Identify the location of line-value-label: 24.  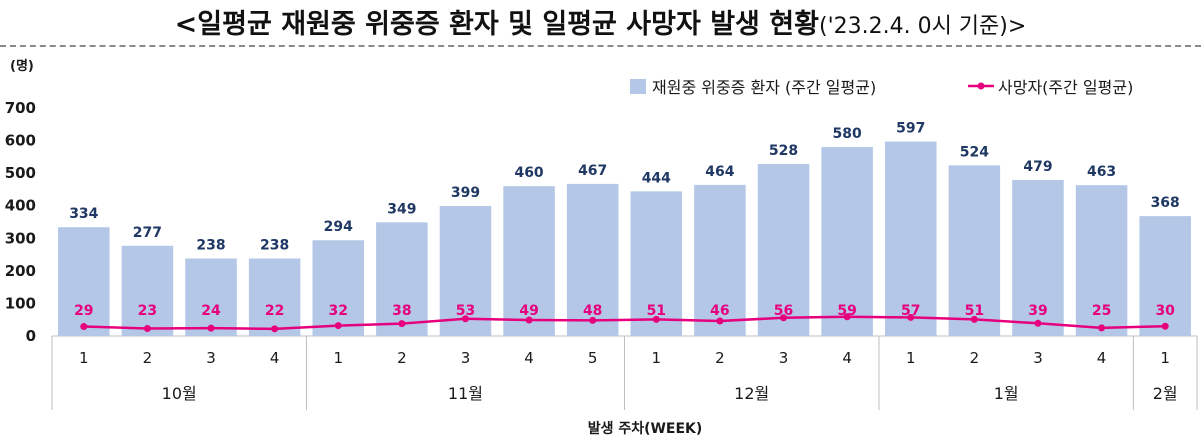
(211, 311).